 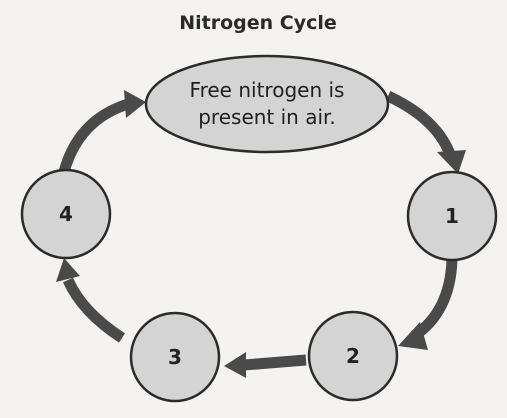 I want to click on node-4-circle, so click(x=66, y=214).